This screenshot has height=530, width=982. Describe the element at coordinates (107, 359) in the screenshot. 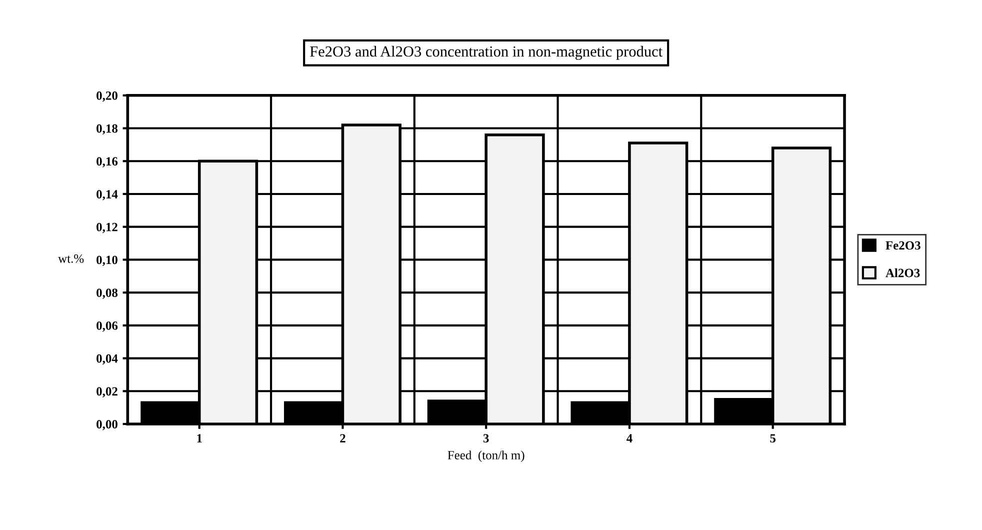

I see `y-tick-label: 0,04` at that location.